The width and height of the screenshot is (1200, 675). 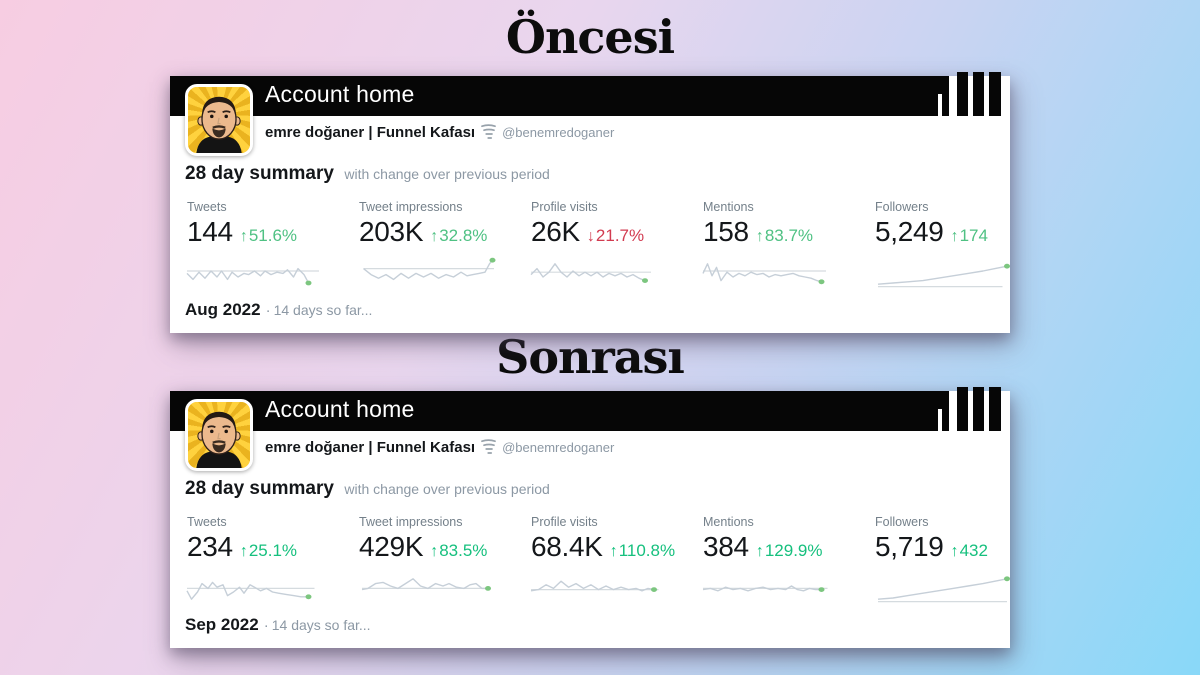 I want to click on stat-value: 429K, so click(x=391, y=546).